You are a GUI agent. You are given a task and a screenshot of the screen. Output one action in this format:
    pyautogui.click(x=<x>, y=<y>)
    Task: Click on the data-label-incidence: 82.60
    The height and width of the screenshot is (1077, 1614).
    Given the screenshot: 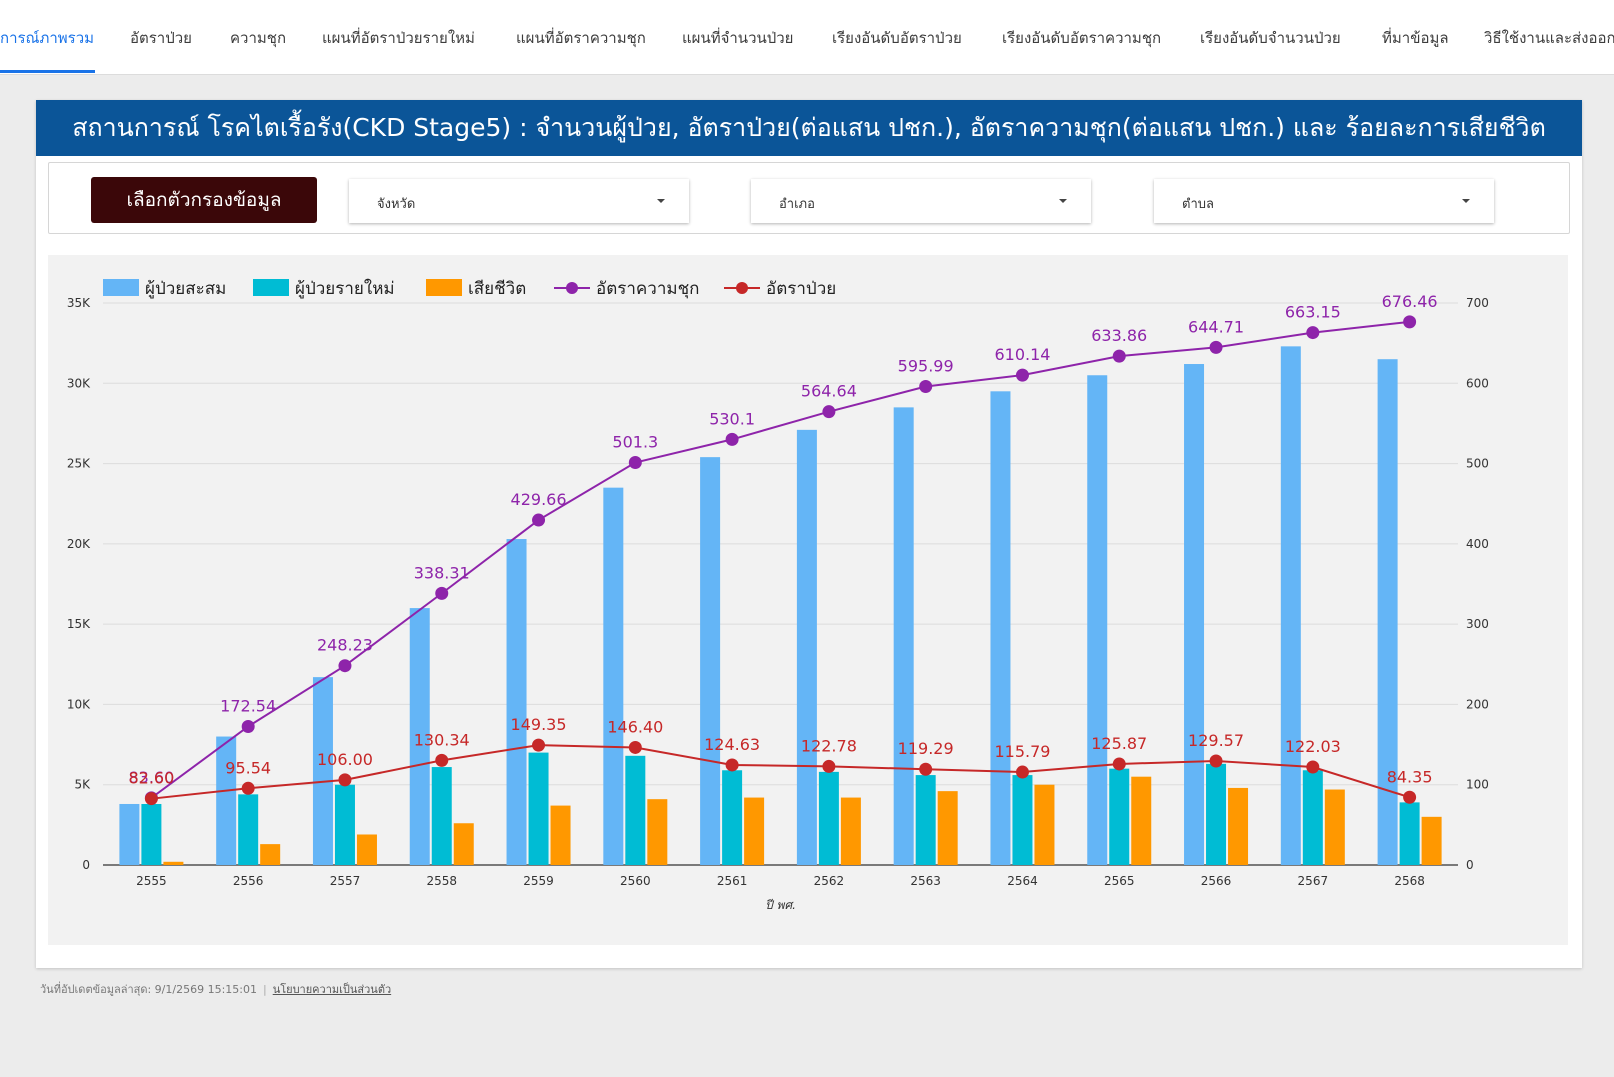 What is the action you would take?
    pyautogui.click(x=151, y=778)
    